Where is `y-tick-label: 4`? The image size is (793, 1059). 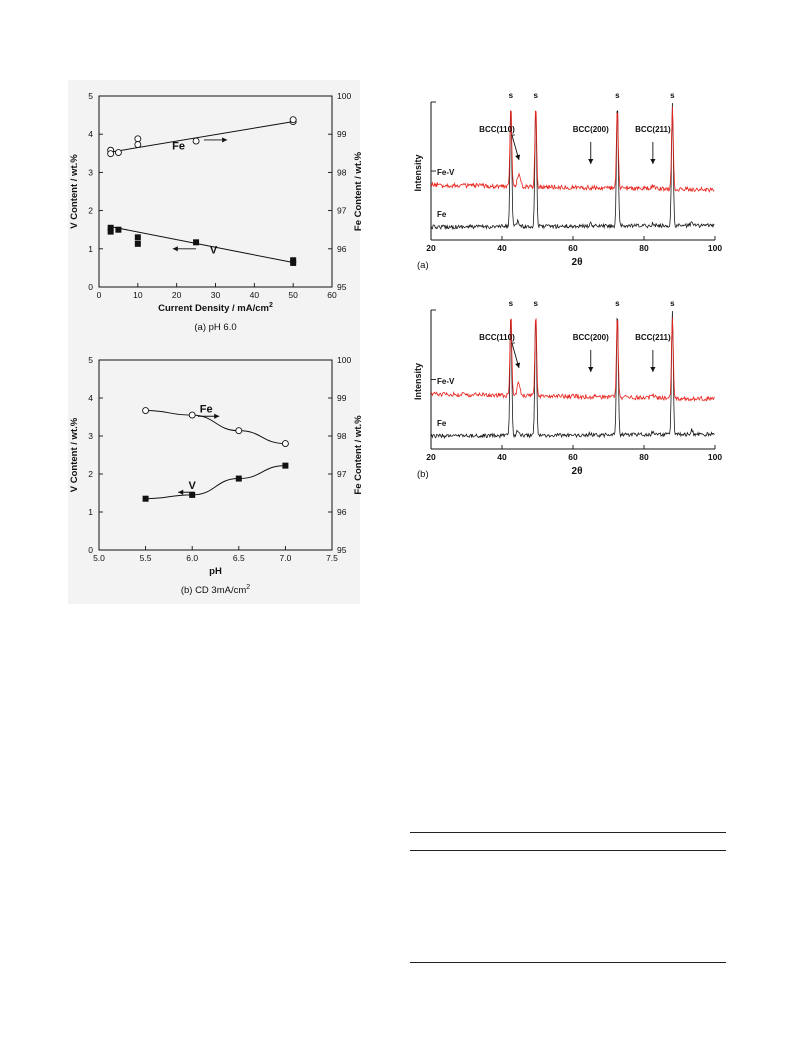
y-tick-label: 4 is located at coordinates (90, 398).